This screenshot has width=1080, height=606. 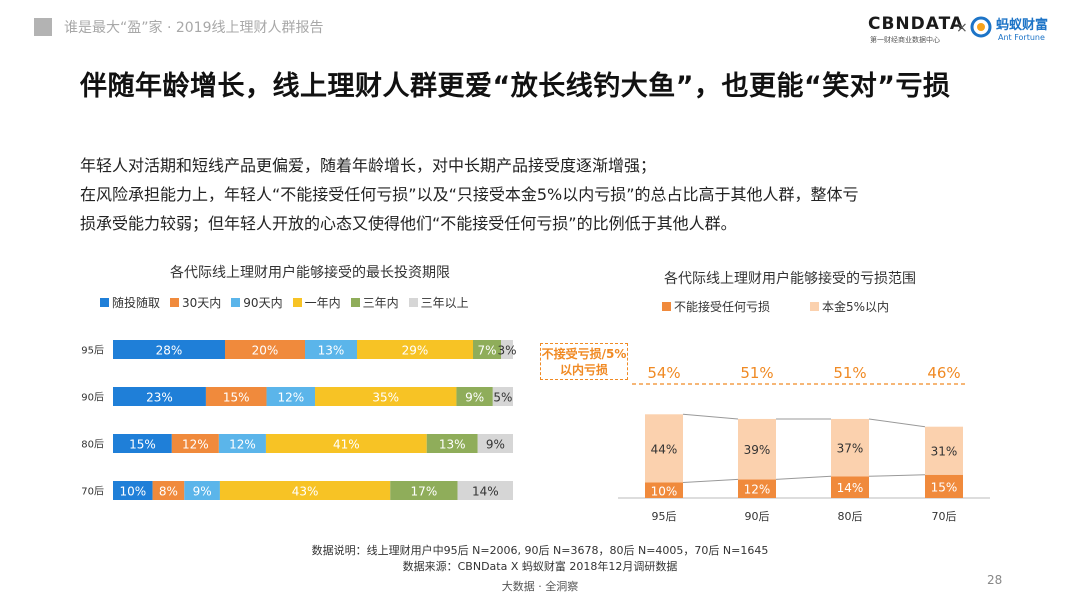 I want to click on term-bar-label: 29%, so click(x=415, y=351).